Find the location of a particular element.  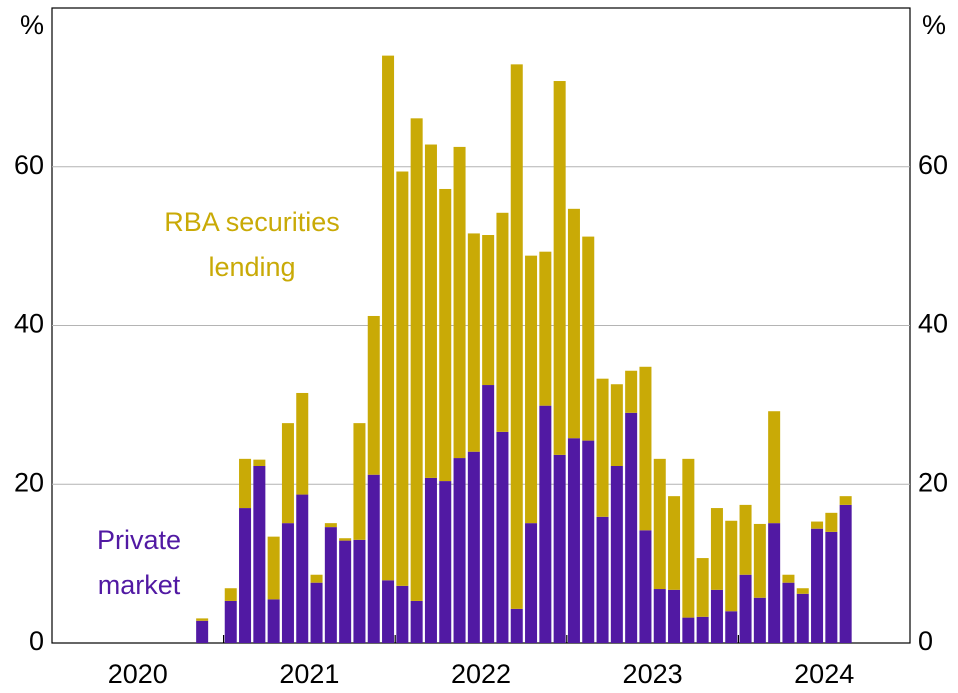

x-year-label: 2021 is located at coordinates (309, 674).